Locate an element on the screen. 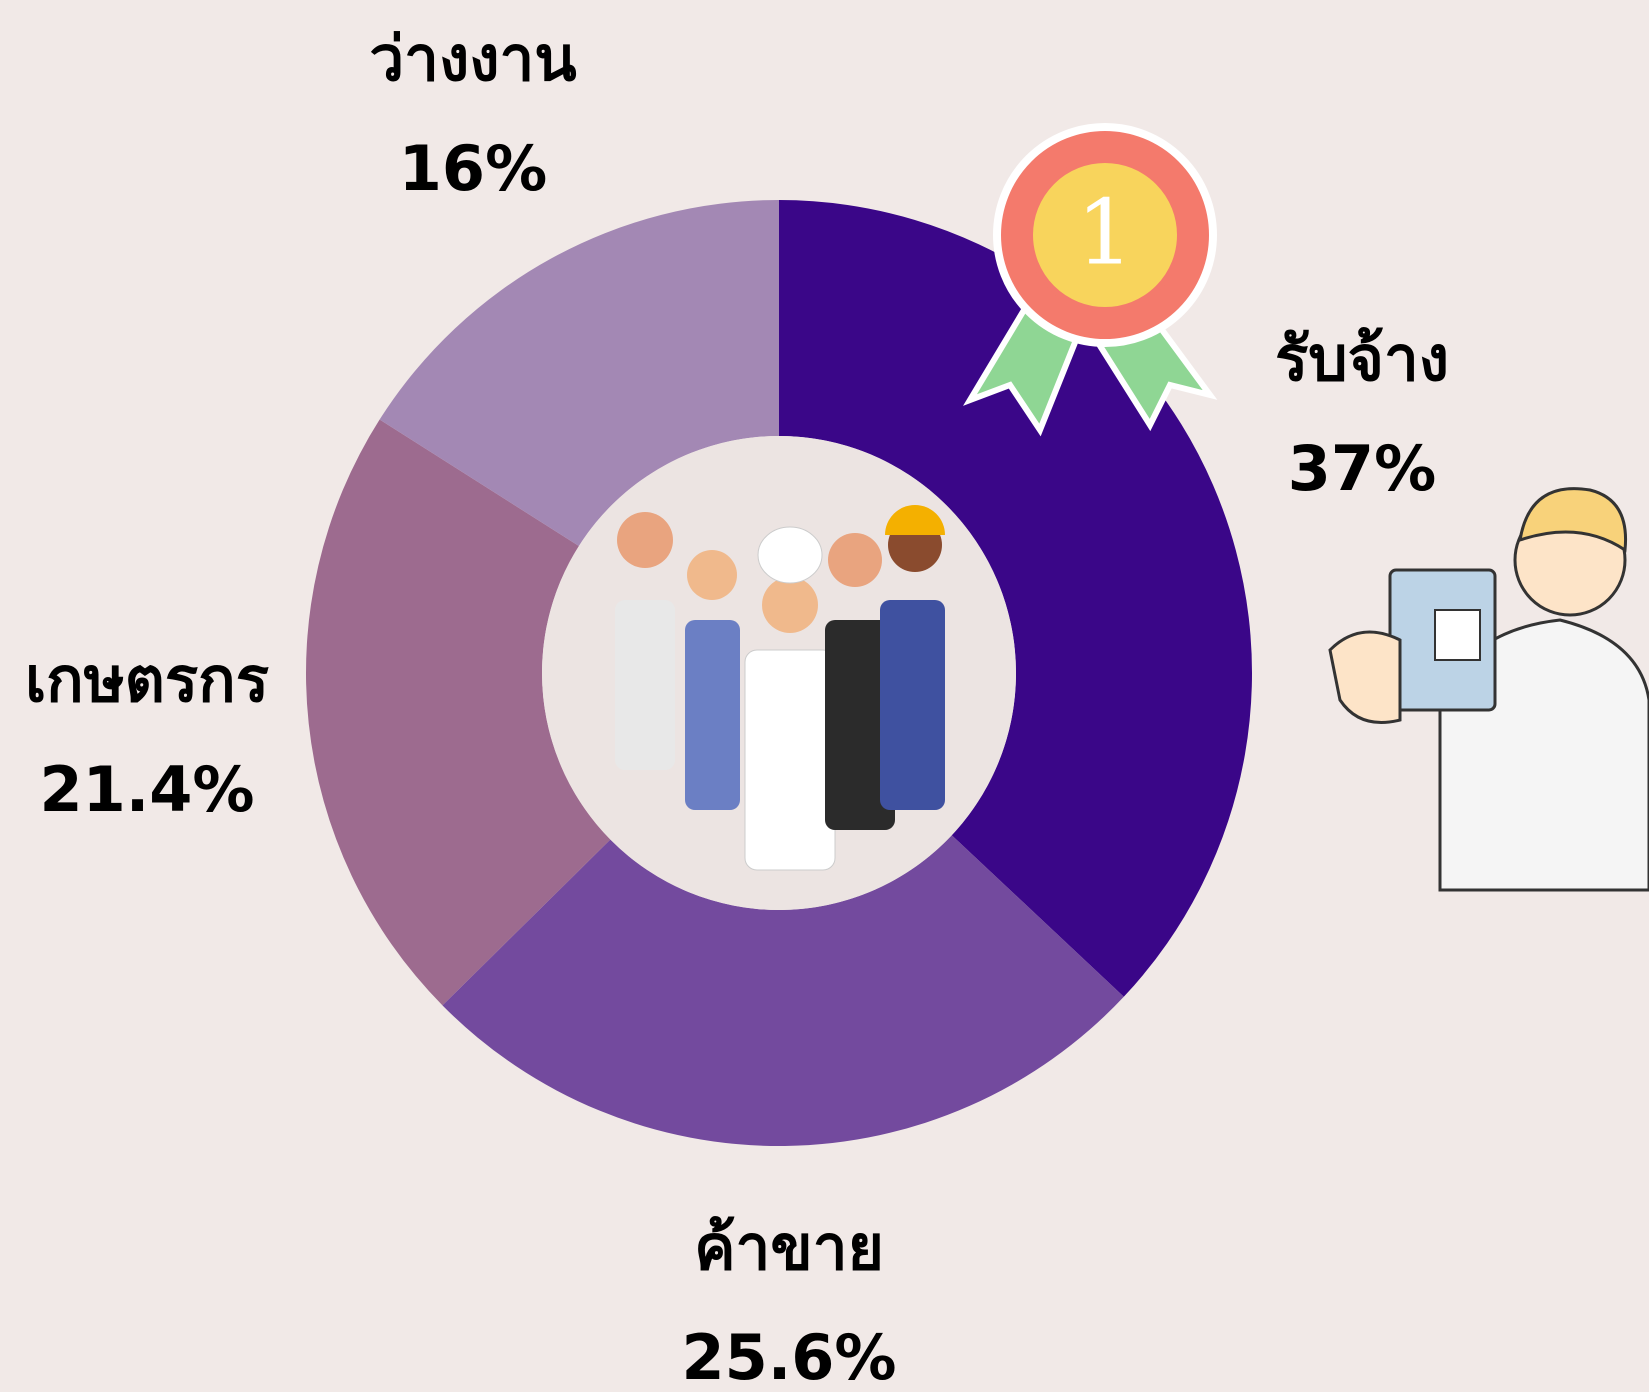  category-label: เกษตรกร is located at coordinates (147, 679).